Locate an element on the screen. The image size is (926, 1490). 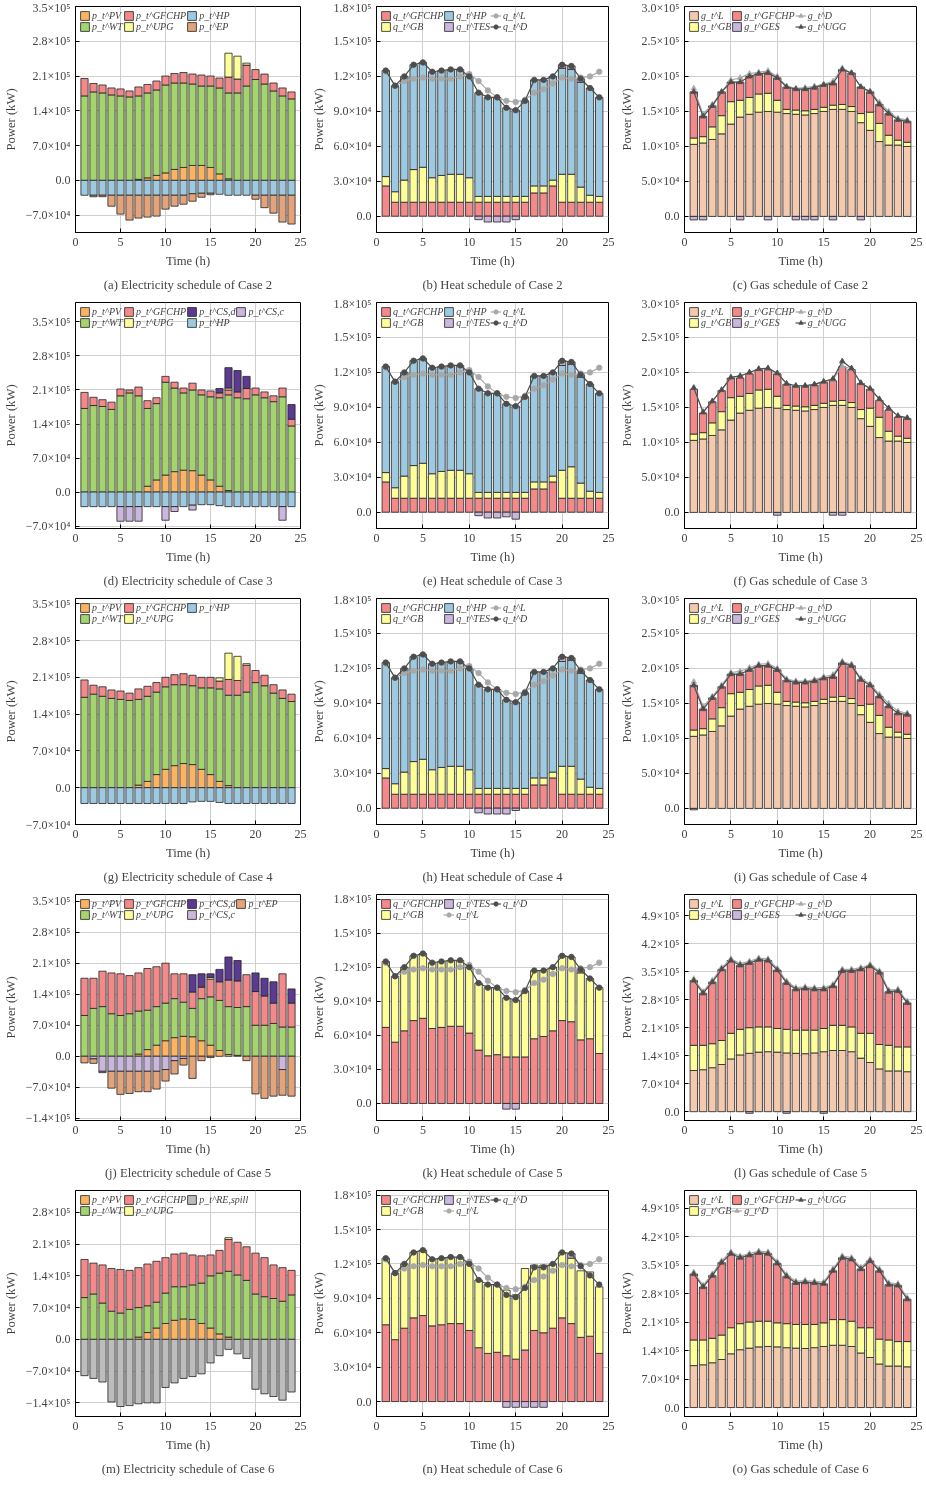
legend-label: g_t^GB is located at coordinates (716, 26).